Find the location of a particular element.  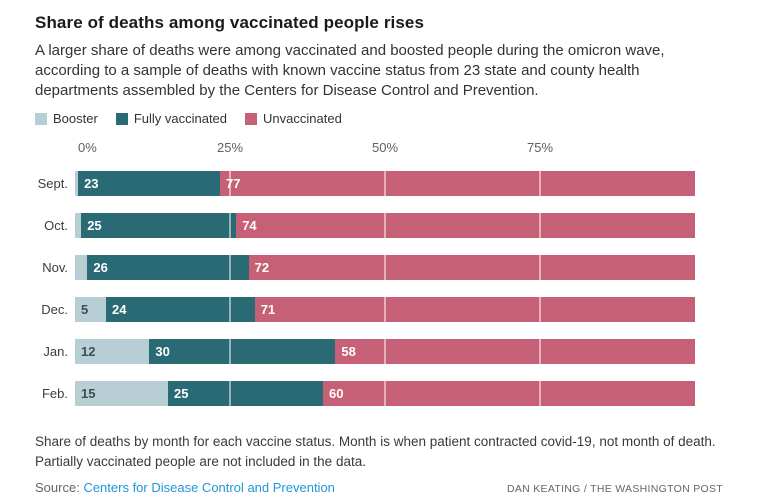

segment-fully-vaccinated: 23 is located at coordinates (149, 183).